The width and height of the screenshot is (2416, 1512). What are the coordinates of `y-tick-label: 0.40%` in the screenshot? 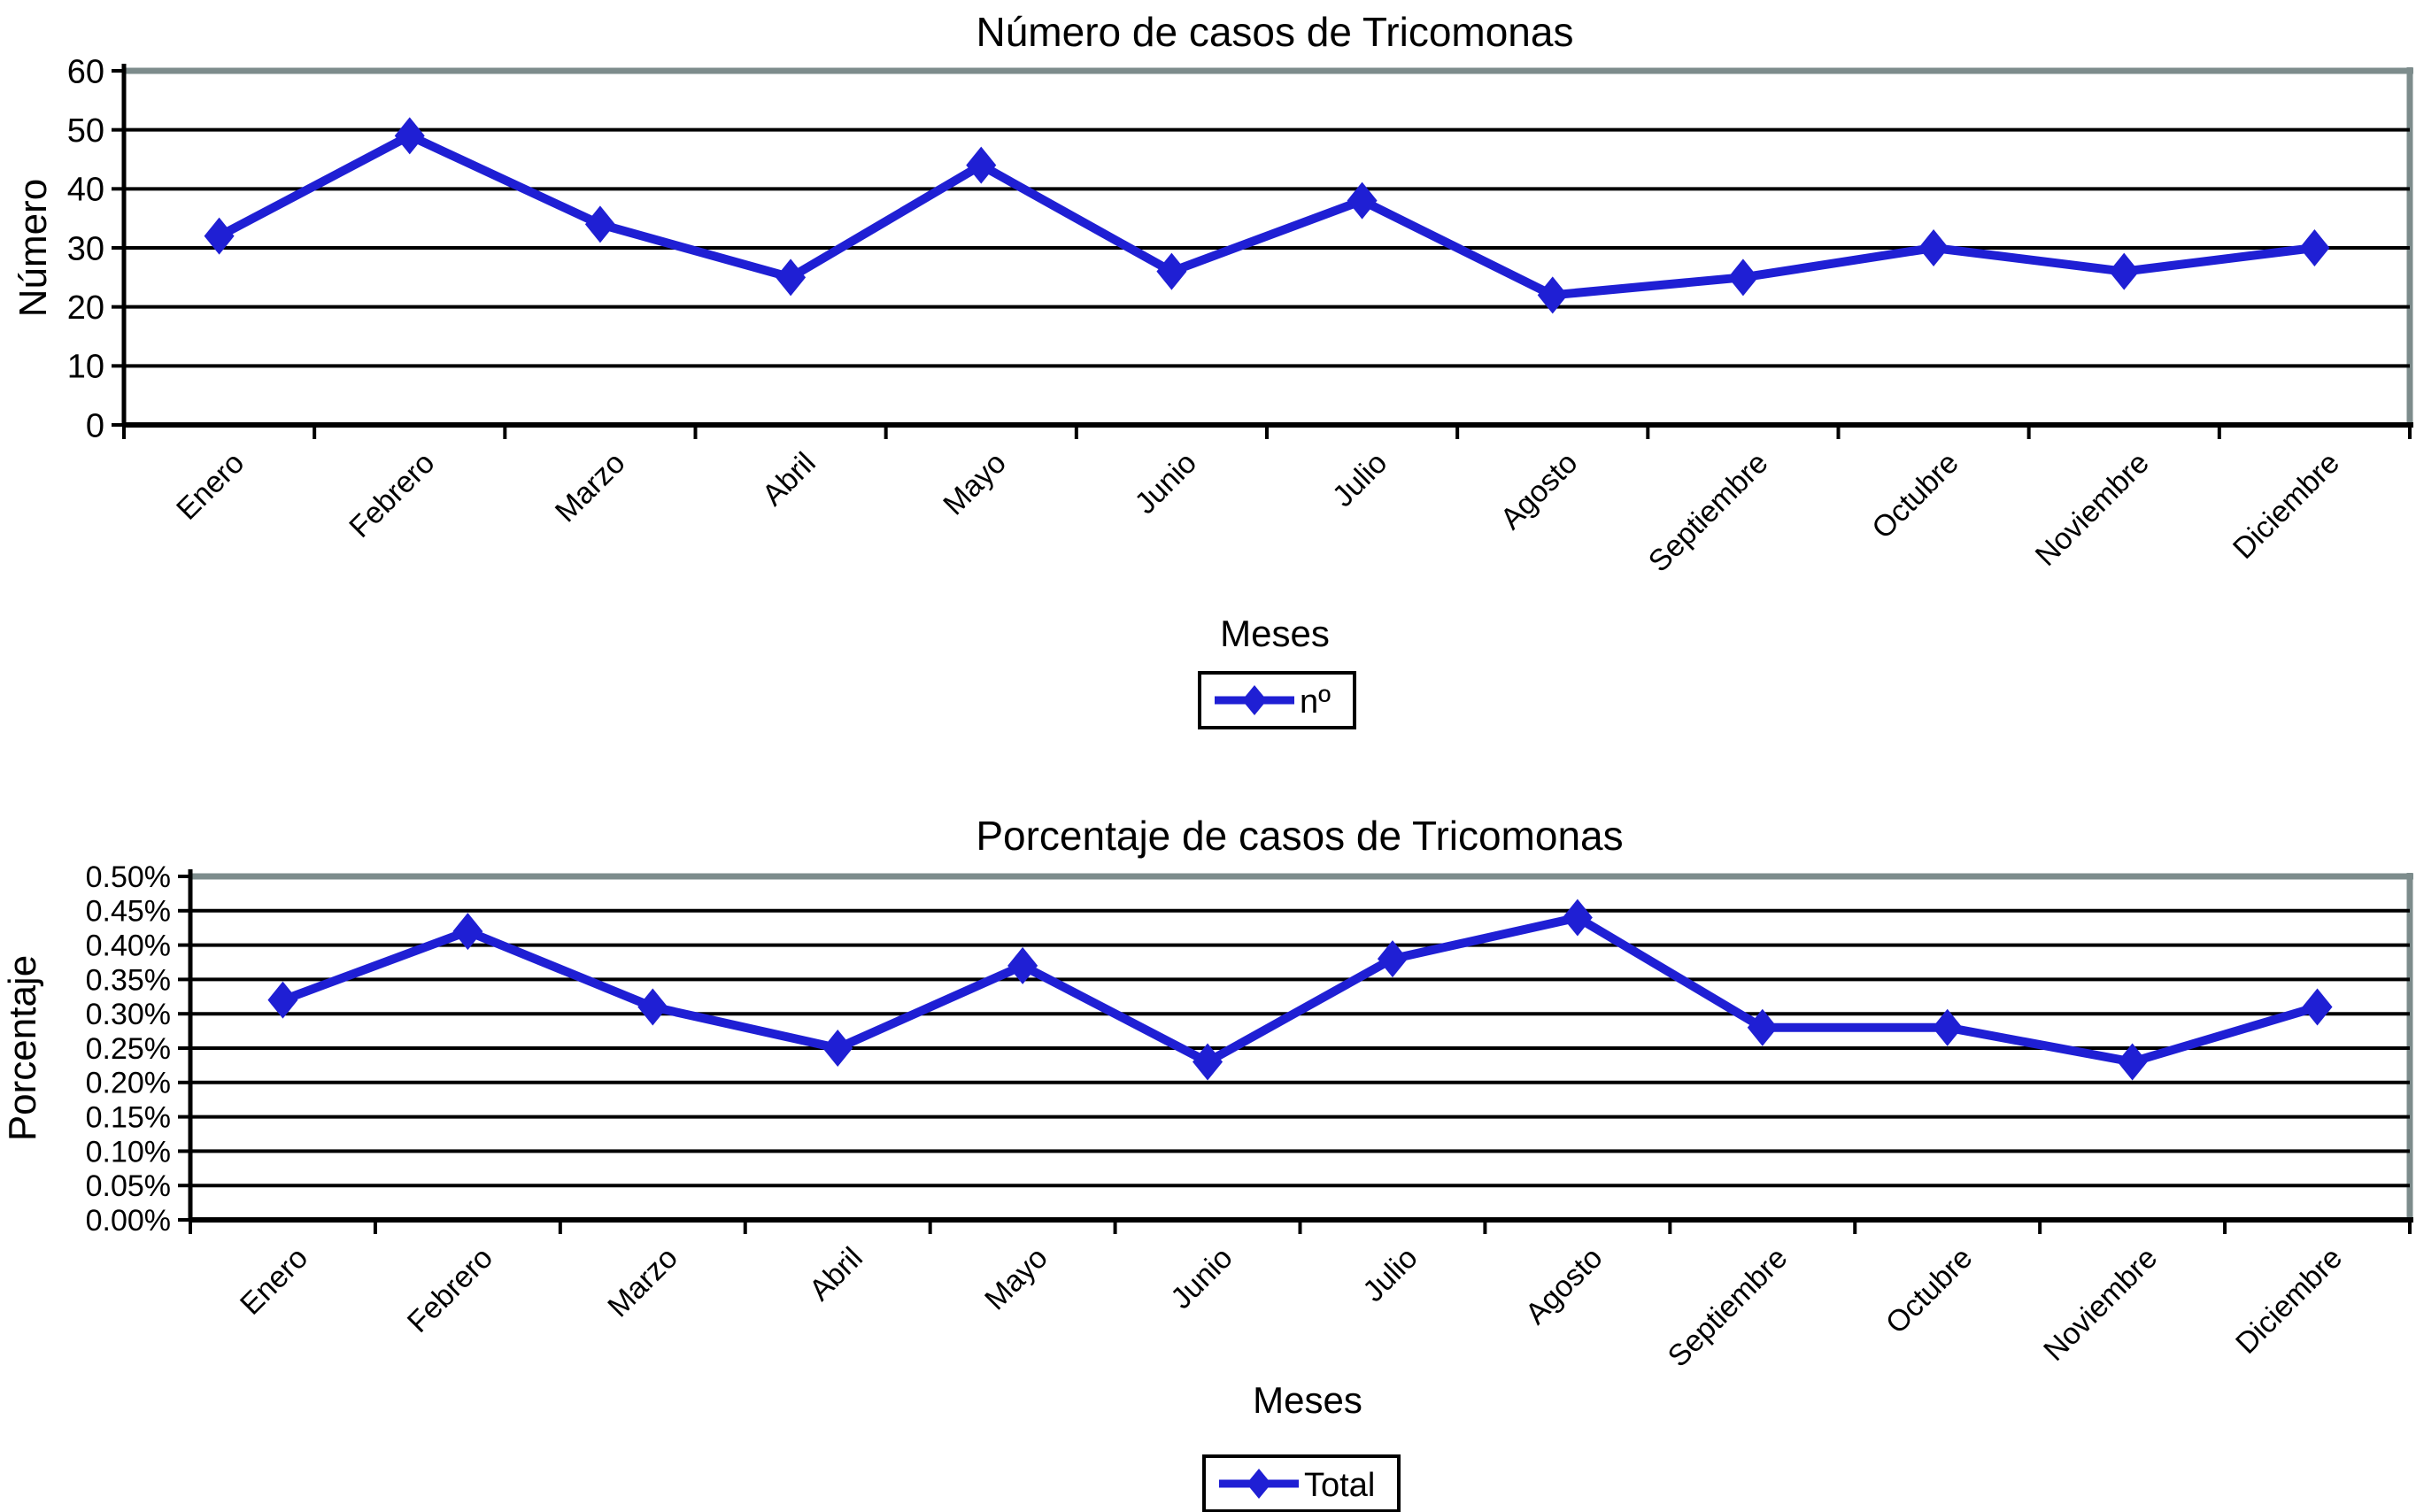 It's located at (129, 946).